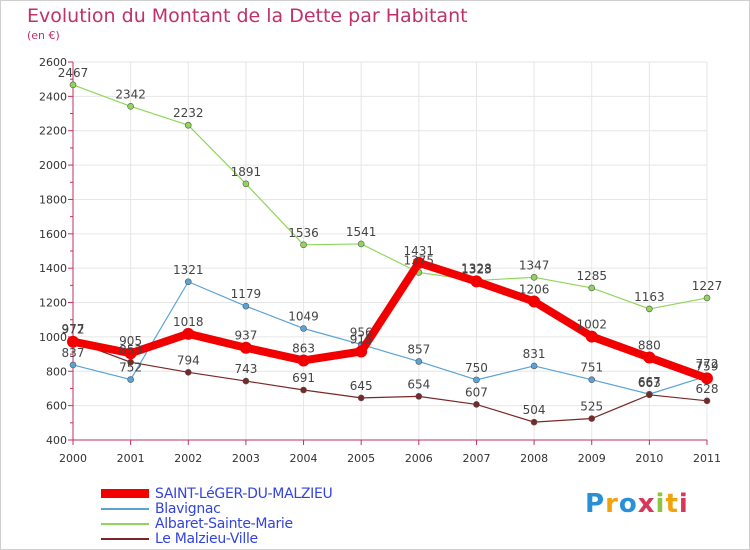 Image resolution: width=750 pixels, height=550 pixels. What do you see at coordinates (245, 336) in the screenshot?
I see `data-label: 937` at bounding box center [245, 336].